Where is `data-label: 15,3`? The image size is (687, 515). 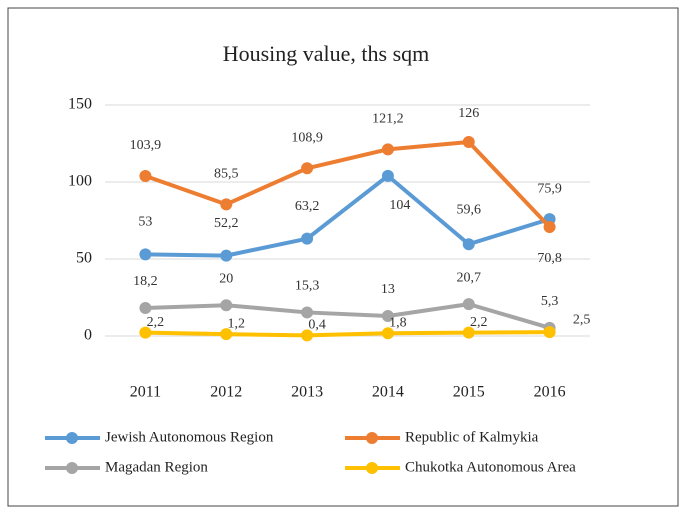
data-label: 15,3 is located at coordinates (307, 286).